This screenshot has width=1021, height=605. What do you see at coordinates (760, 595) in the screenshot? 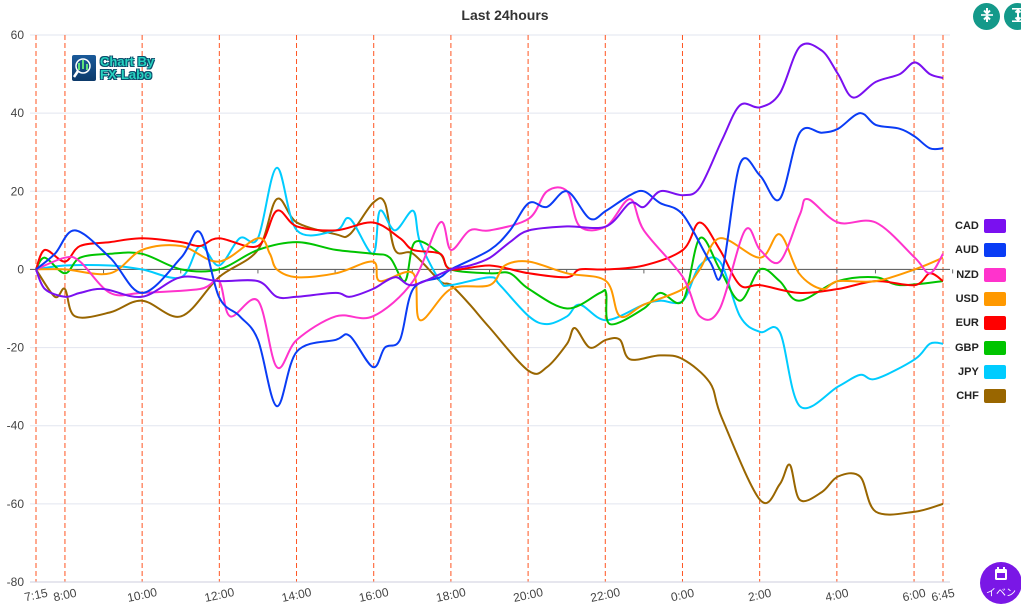
I see `x-tick-label: 2:00` at bounding box center [760, 595].